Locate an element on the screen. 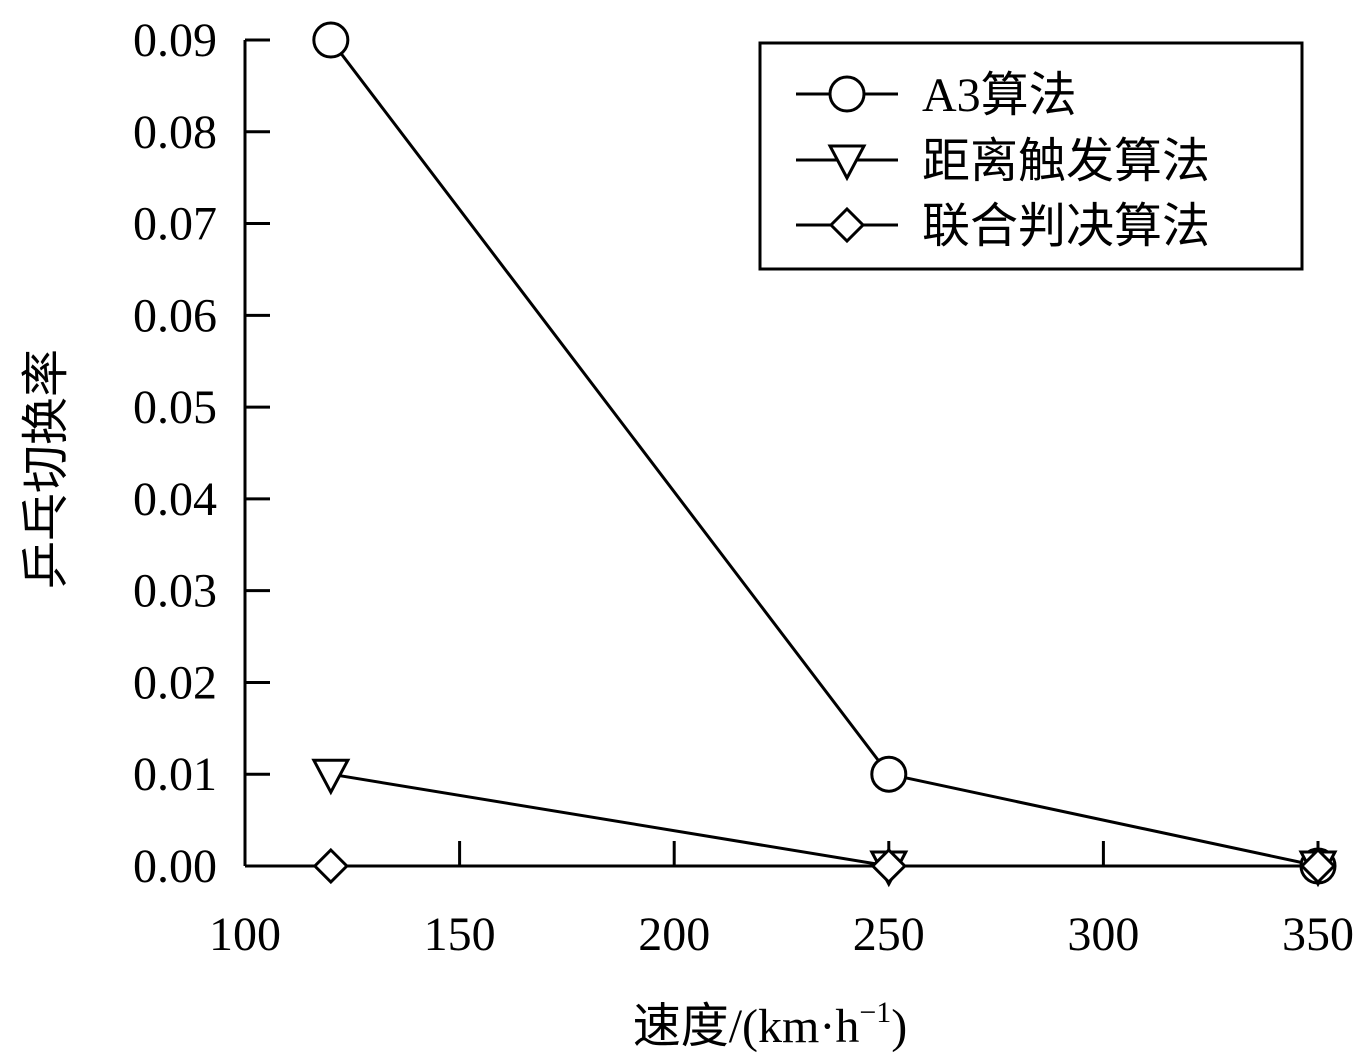 The image size is (1359, 1062). legend-label: 距离触发算法 is located at coordinates (1066, 161).